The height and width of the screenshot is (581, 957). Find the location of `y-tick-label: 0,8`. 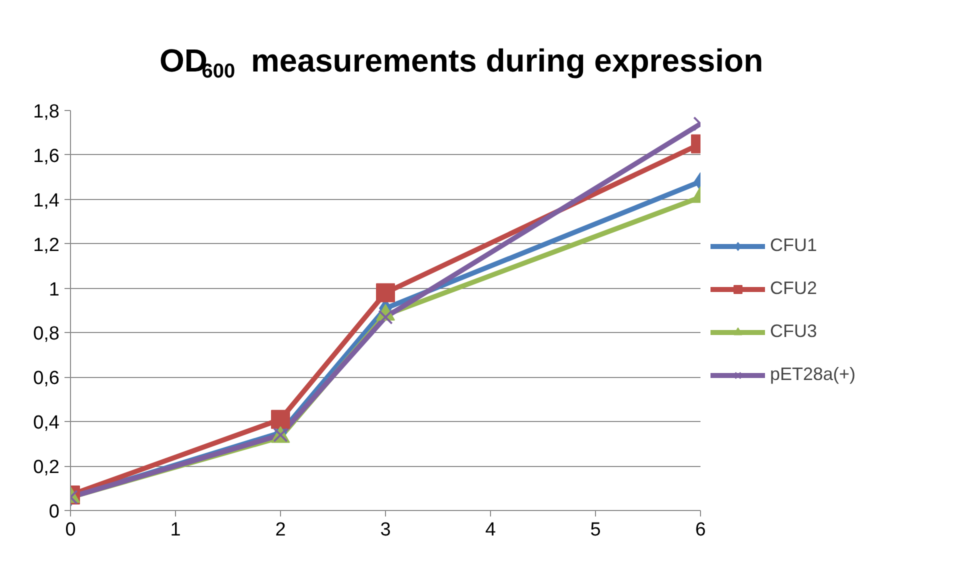

y-tick-label: 0,8 is located at coordinates (46, 334).